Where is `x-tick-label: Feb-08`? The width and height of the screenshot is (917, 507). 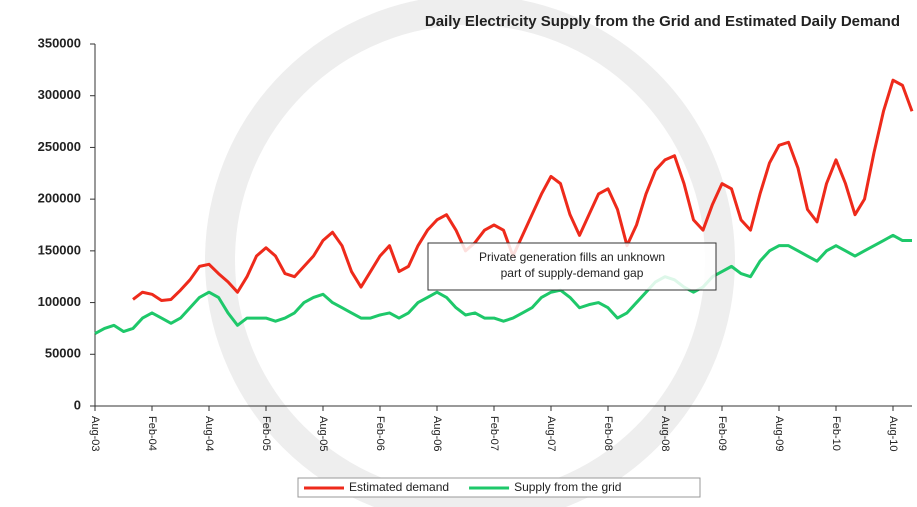 x-tick-label: Feb-08 is located at coordinates (608, 433).